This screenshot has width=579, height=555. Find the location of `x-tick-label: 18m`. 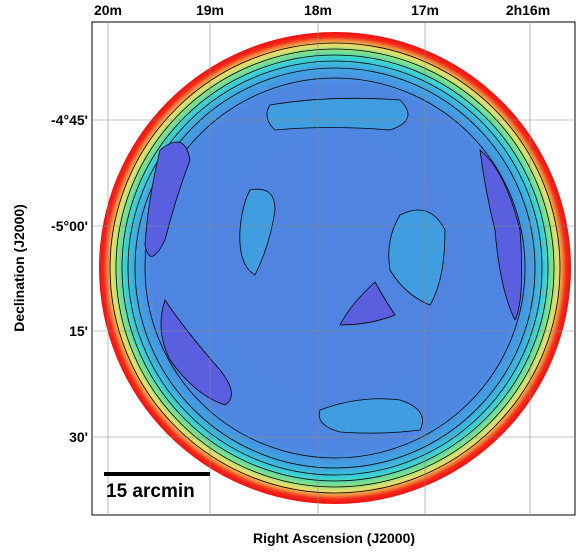

x-tick-label: 18m is located at coordinates (318, 10).